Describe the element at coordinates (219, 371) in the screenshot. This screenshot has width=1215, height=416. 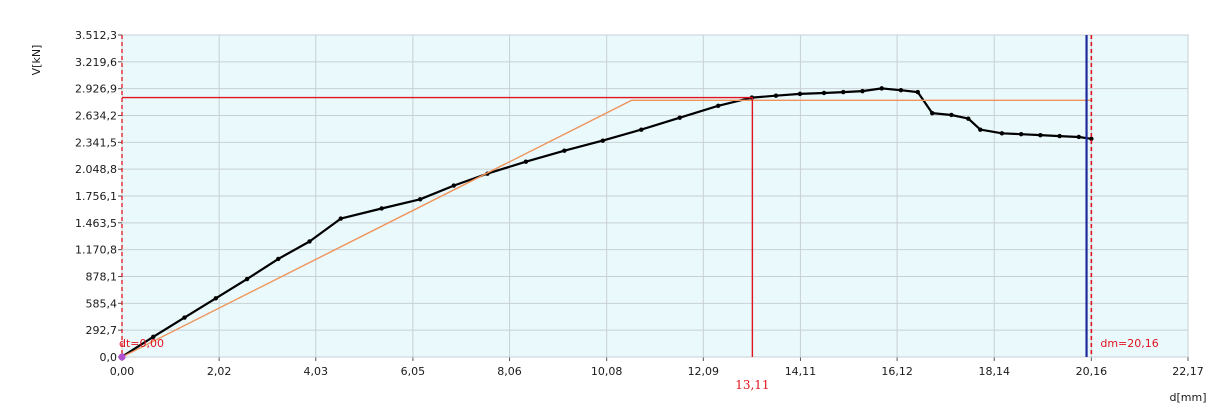
I see `x-tick-label: 2,02` at that location.